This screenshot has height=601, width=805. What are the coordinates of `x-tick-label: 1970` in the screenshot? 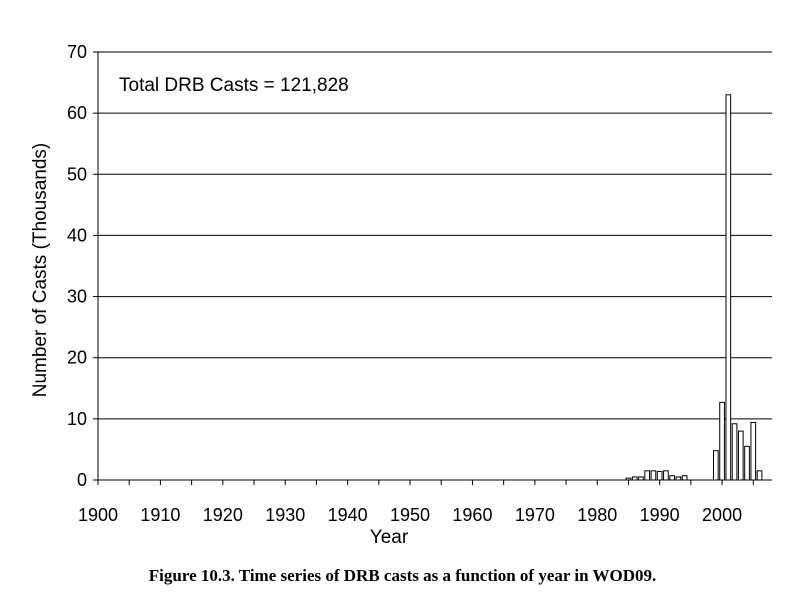 It's located at (535, 515).